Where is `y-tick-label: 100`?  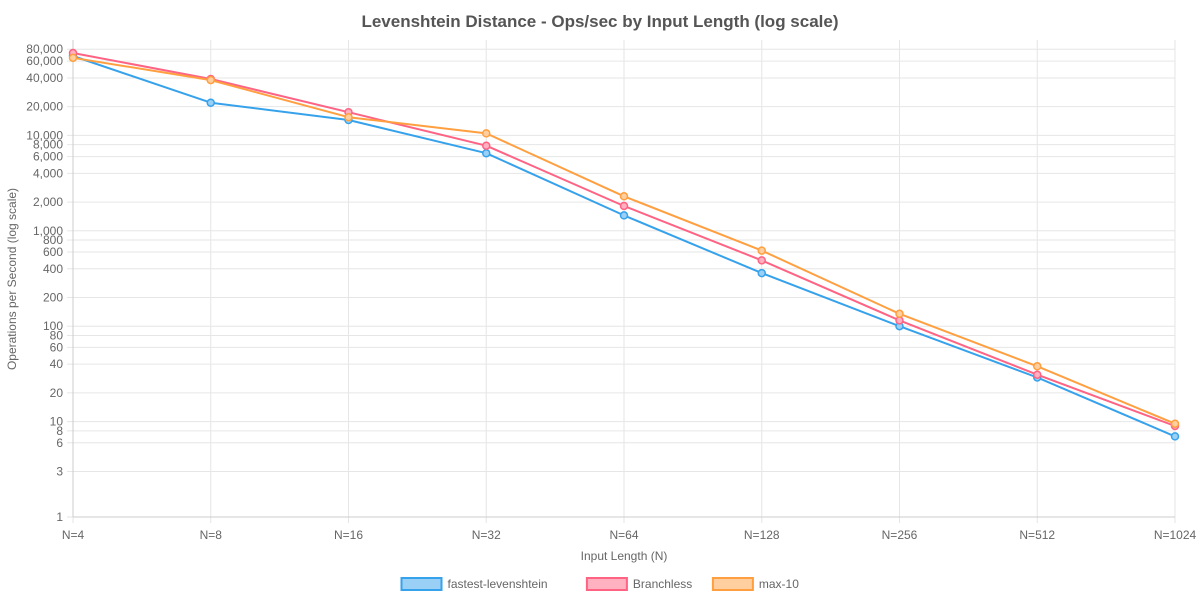 y-tick-label: 100 is located at coordinates (53, 326).